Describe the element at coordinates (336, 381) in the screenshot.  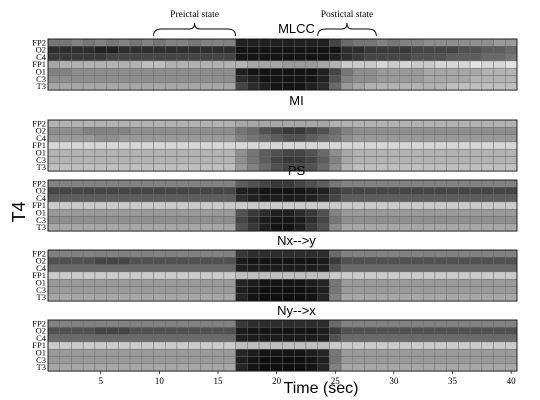
I see `x-tick-label: 25` at that location.